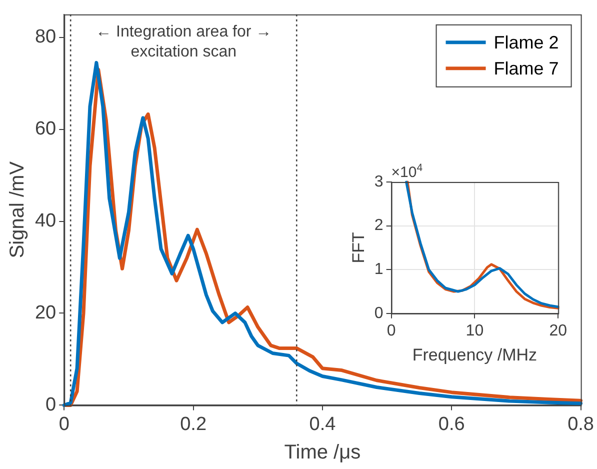 The height and width of the screenshot is (469, 597). Describe the element at coordinates (526, 42) in the screenshot. I see `legend-label: Flame 2` at that location.